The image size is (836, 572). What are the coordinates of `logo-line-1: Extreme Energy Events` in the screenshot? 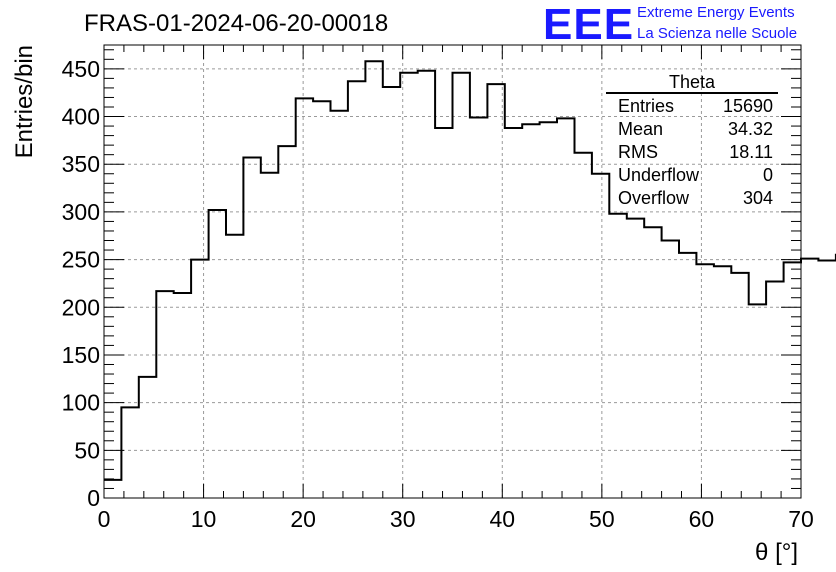 It's located at (716, 12).